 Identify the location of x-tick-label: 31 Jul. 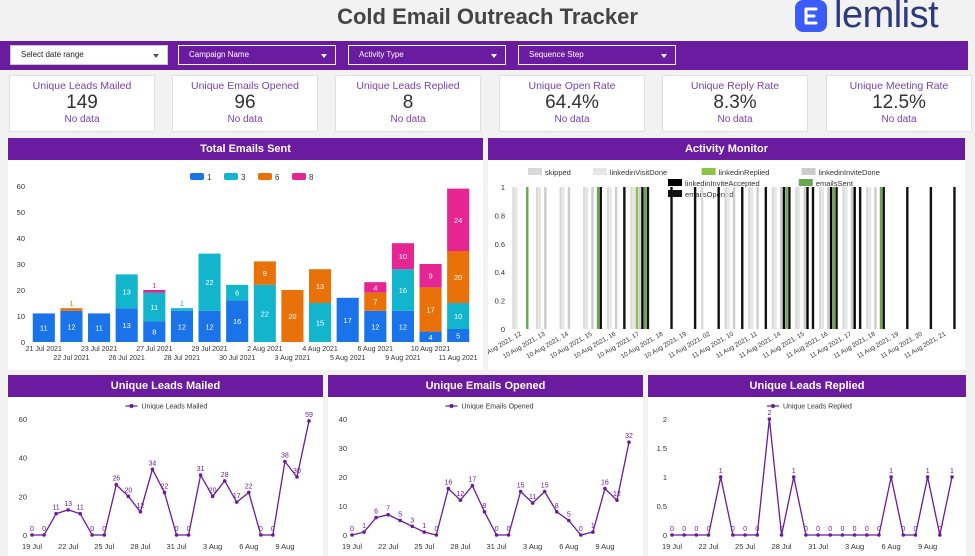
(177, 546).